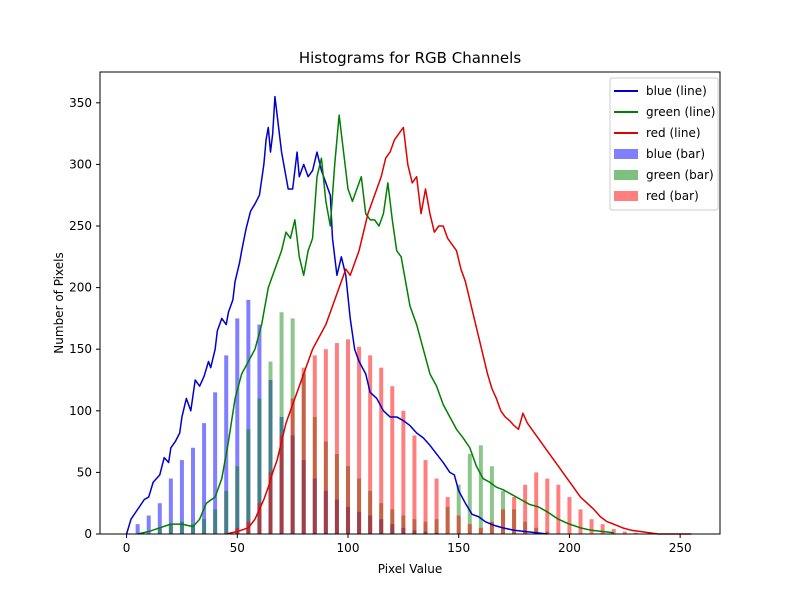 This screenshot has width=800, height=600. What do you see at coordinates (127, 548) in the screenshot?
I see `x-tick-label: 0` at bounding box center [127, 548].